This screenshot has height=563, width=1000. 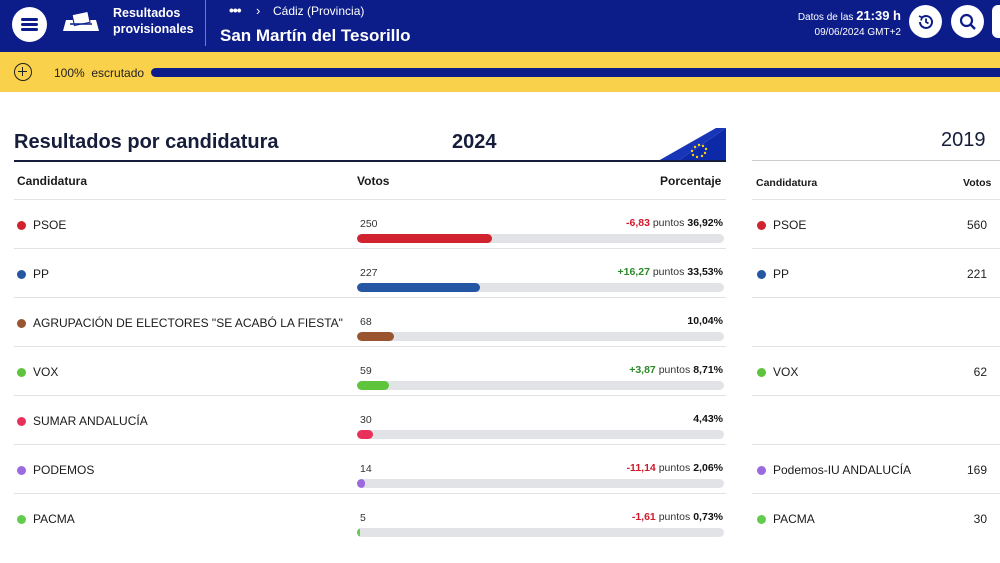 What do you see at coordinates (46, 372) in the screenshot?
I see `party-name: VOX` at bounding box center [46, 372].